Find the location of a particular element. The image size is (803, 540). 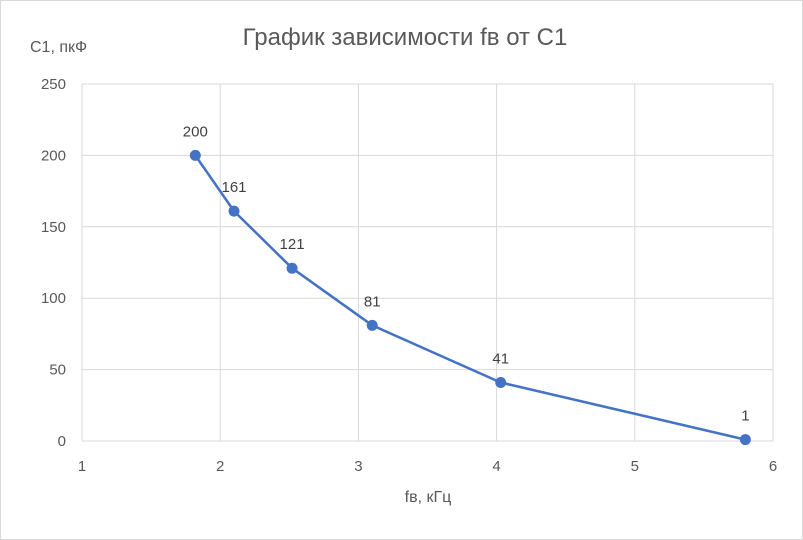

y-tick-label: 0 is located at coordinates (62, 441).